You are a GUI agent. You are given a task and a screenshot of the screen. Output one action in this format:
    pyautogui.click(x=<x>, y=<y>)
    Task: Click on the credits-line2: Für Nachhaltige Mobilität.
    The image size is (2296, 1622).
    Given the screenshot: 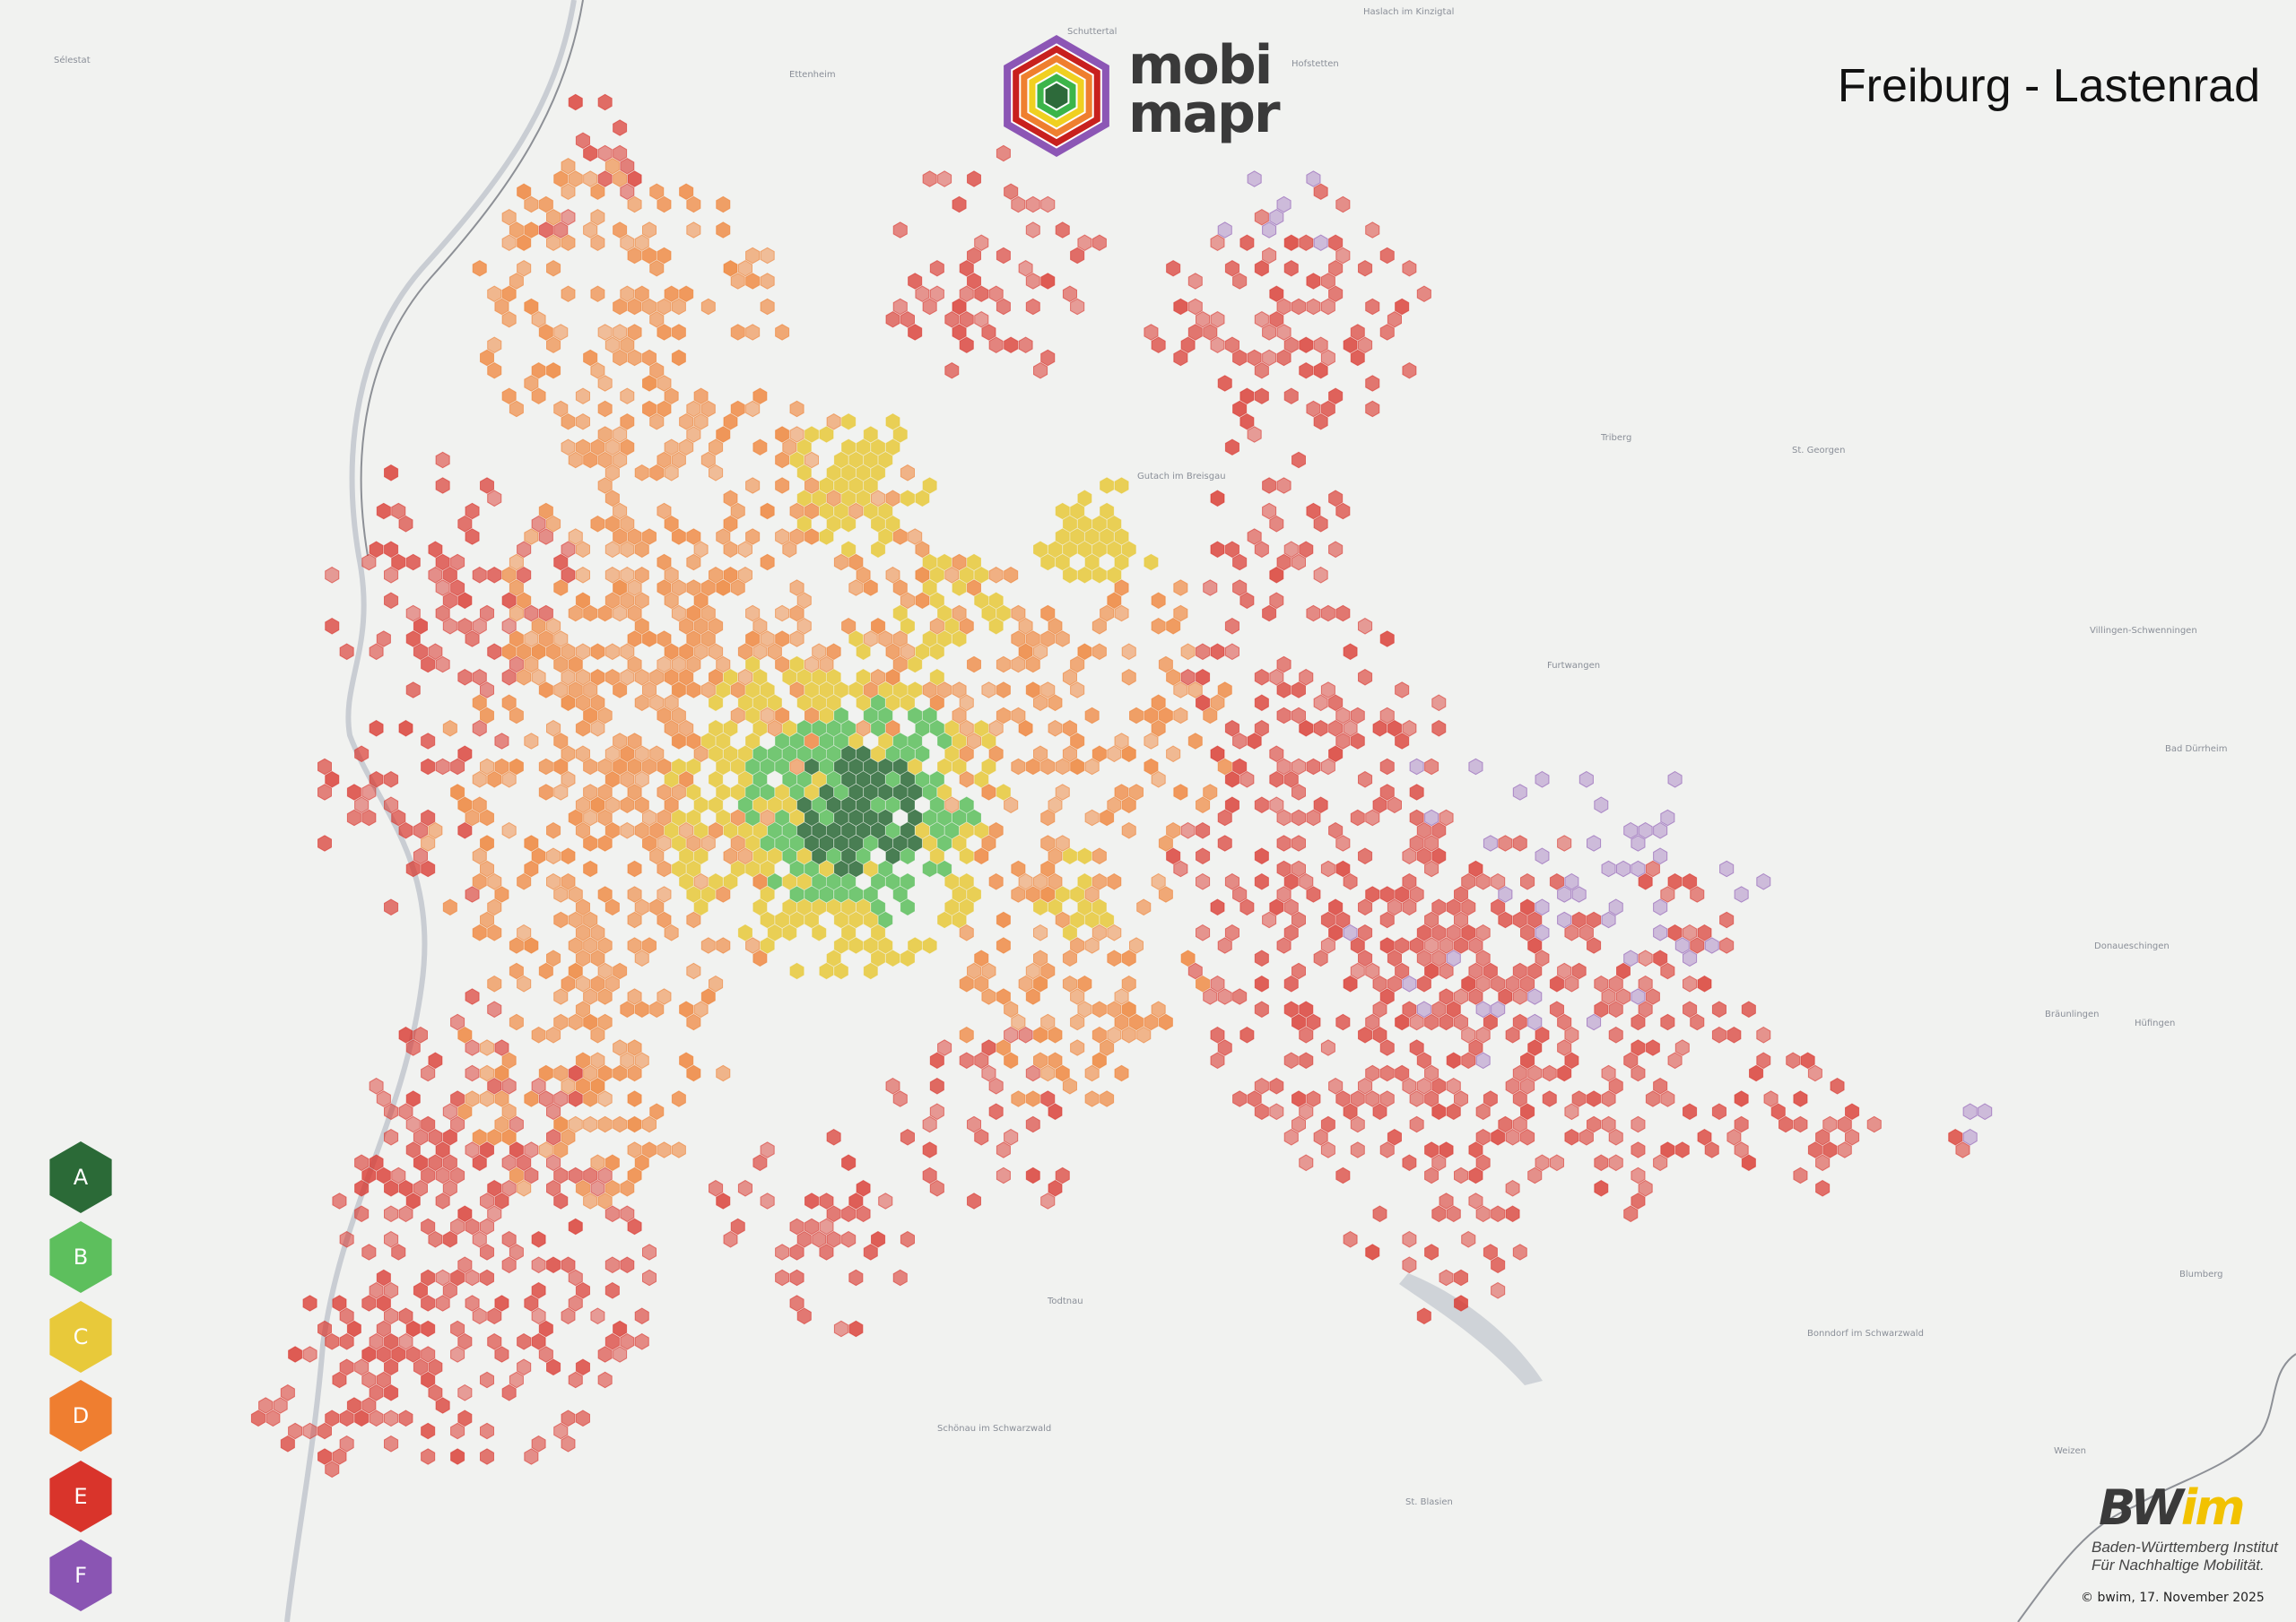 What is the action you would take?
    pyautogui.click(x=2178, y=1565)
    